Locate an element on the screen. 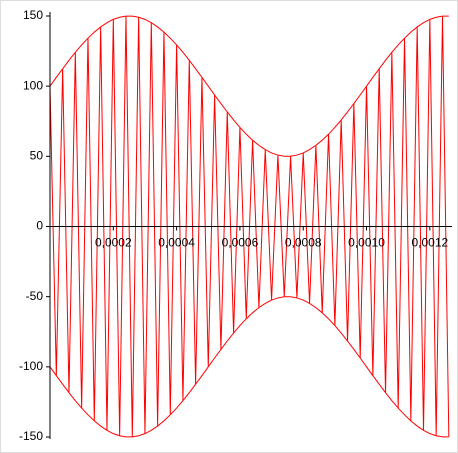 Image resolution: width=458 pixels, height=453 pixels. y-tick-label: 0 is located at coordinates (39, 226).